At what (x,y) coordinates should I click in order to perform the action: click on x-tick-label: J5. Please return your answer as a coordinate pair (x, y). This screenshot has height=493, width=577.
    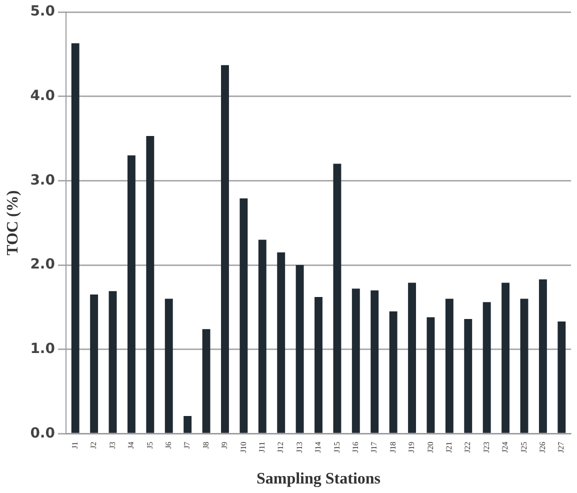
    Looking at the image, I should click on (149, 445).